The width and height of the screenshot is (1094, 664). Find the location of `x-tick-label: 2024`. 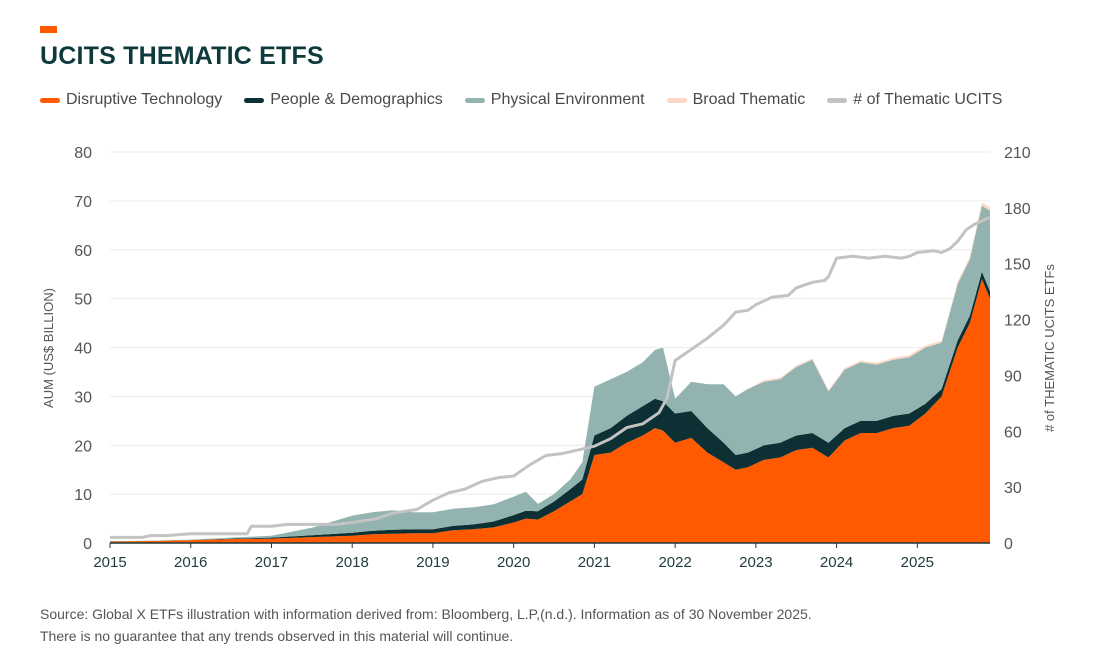

x-tick-label: 2024 is located at coordinates (836, 562).